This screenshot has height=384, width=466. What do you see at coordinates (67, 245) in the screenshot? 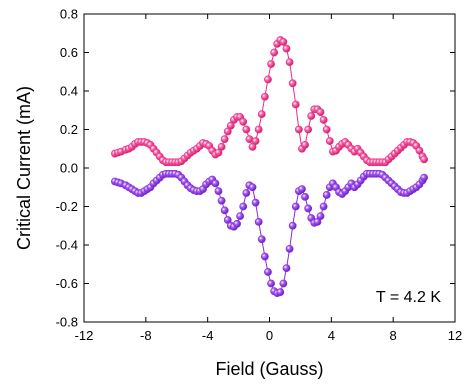
I see `y-tick-label: -0.4` at bounding box center [67, 245].